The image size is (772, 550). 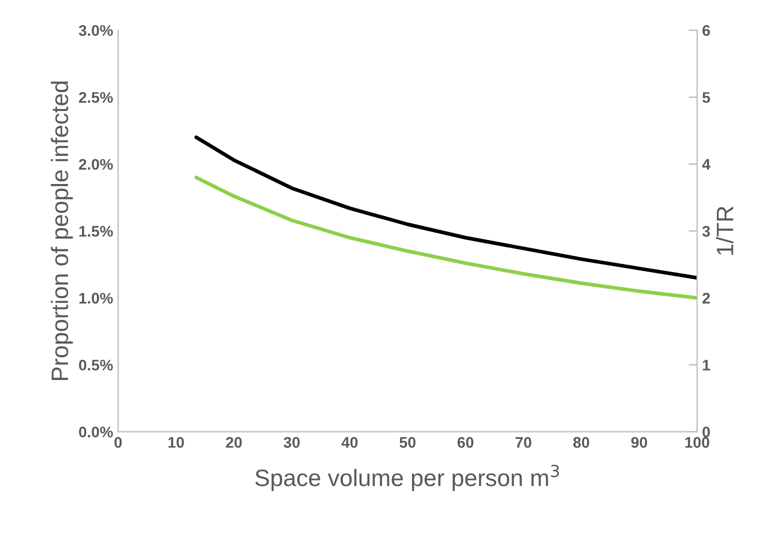 What do you see at coordinates (706, 30) in the screenshot?
I see `y2-tick-label: 6` at bounding box center [706, 30].